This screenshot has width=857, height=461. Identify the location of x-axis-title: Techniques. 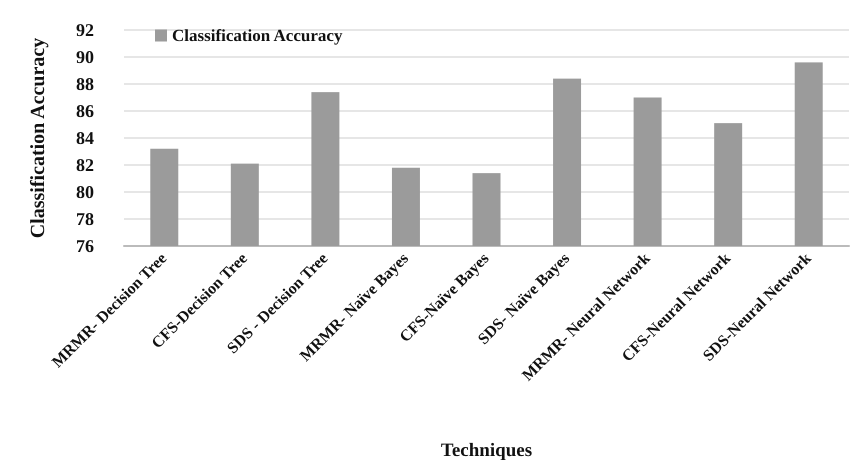
(486, 450).